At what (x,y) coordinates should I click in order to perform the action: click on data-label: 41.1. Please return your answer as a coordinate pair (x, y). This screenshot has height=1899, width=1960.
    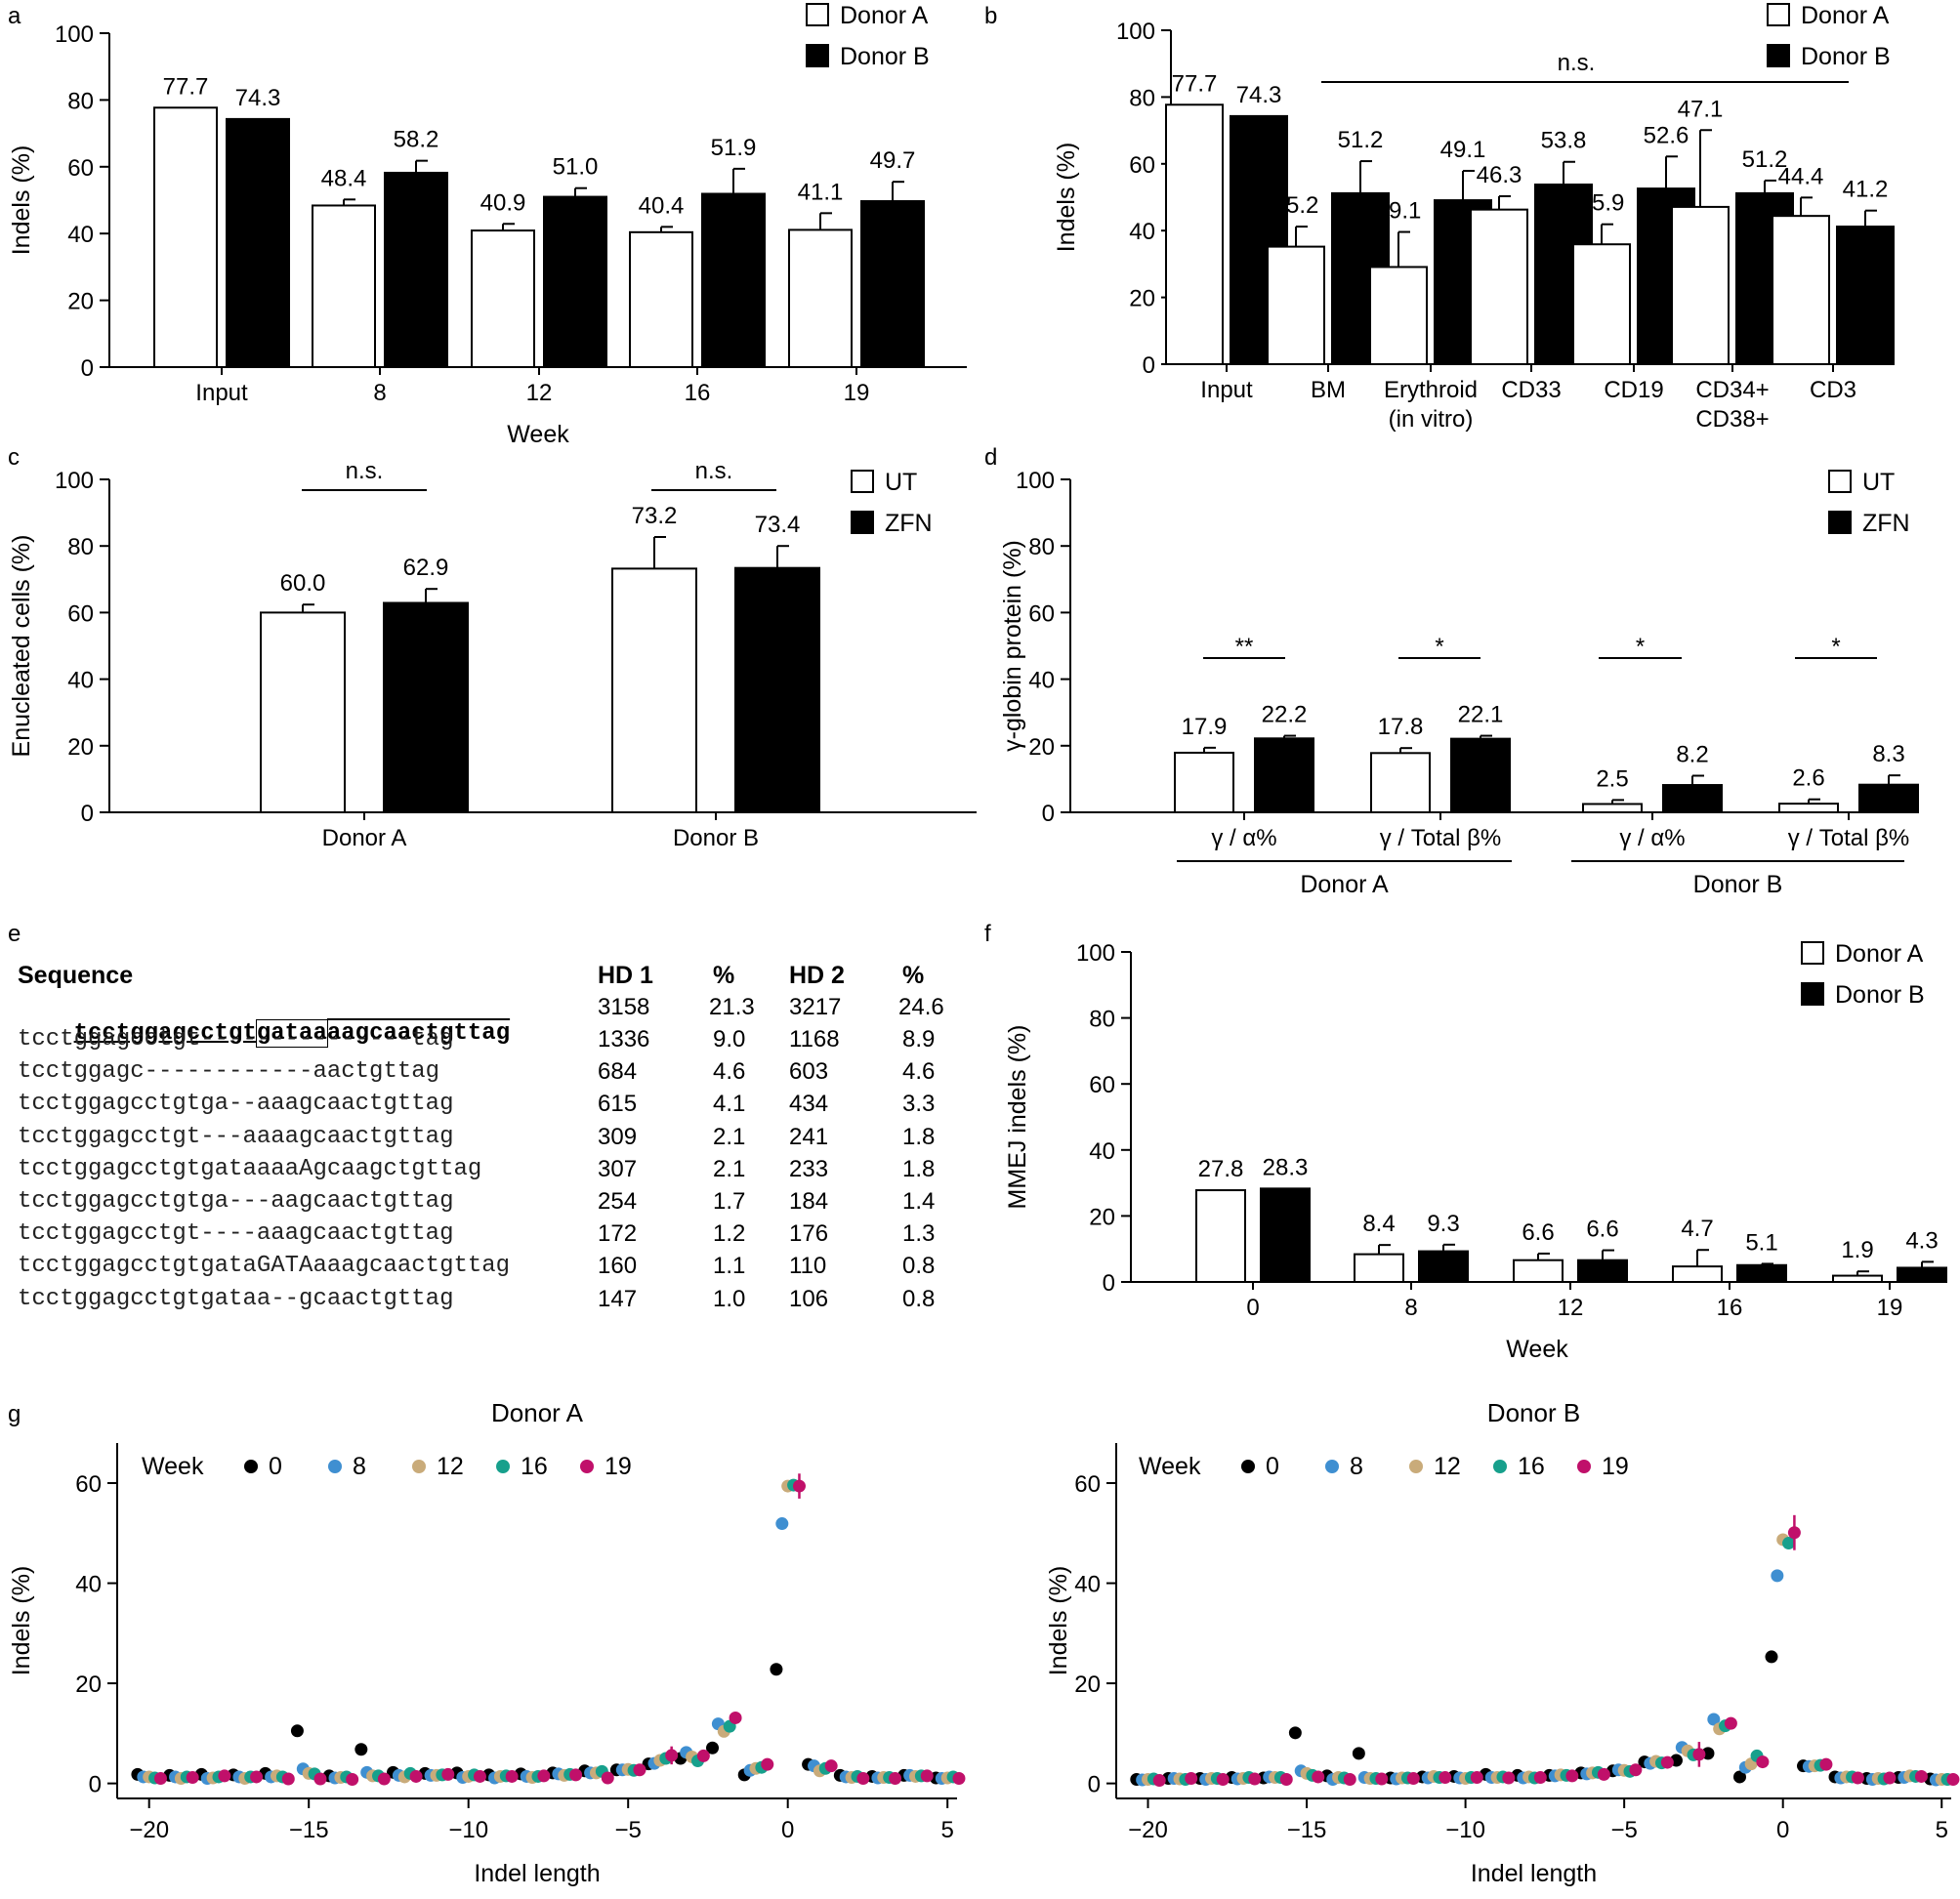
    Looking at the image, I should click on (821, 192).